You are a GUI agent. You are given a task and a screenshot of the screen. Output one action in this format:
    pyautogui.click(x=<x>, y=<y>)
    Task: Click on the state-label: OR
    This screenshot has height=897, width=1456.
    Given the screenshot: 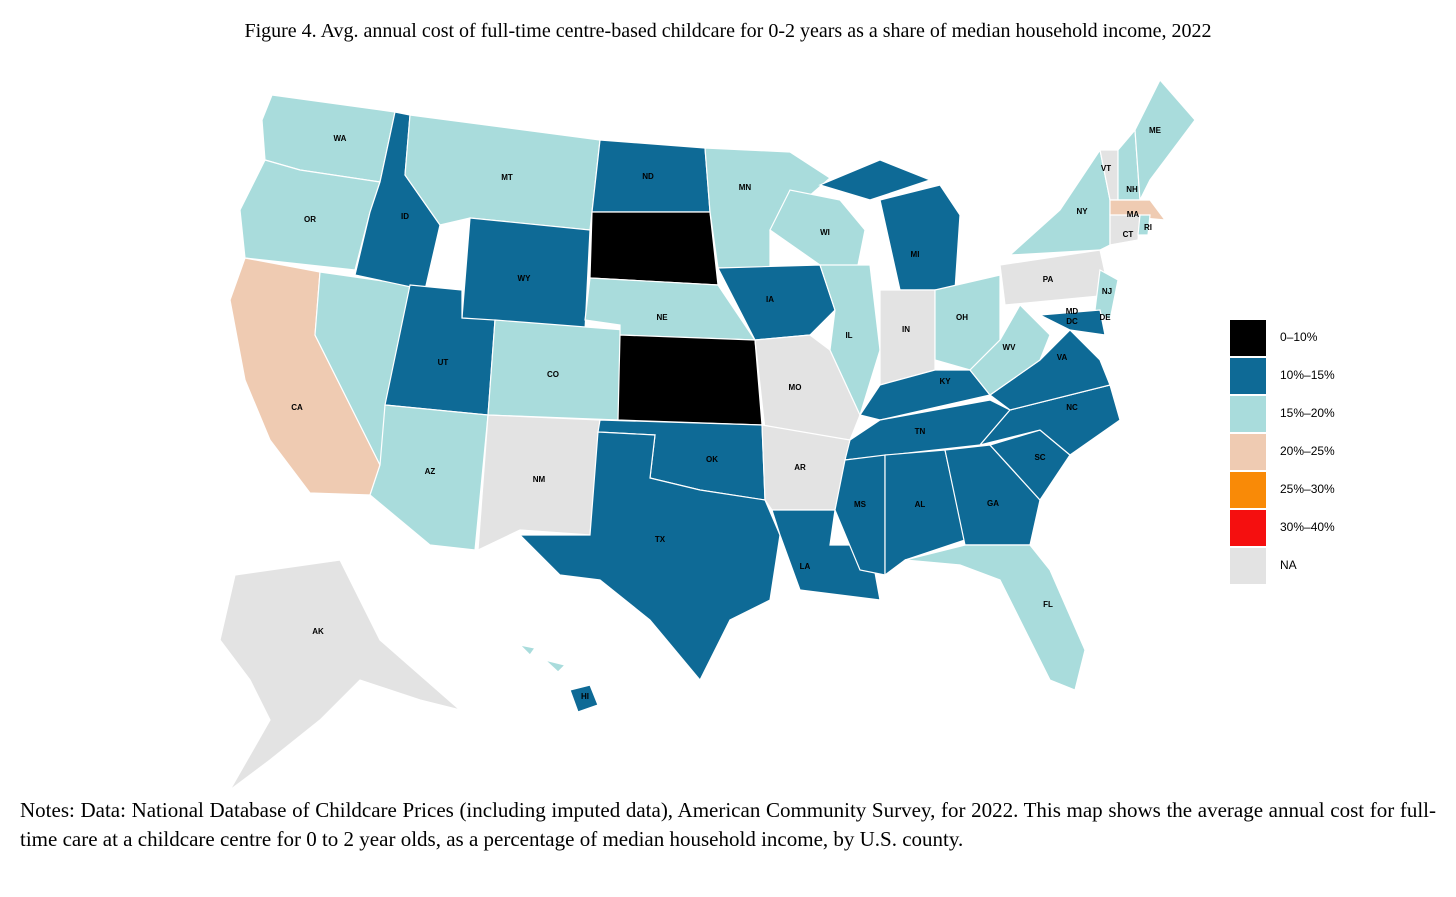 What is the action you would take?
    pyautogui.click(x=310, y=219)
    